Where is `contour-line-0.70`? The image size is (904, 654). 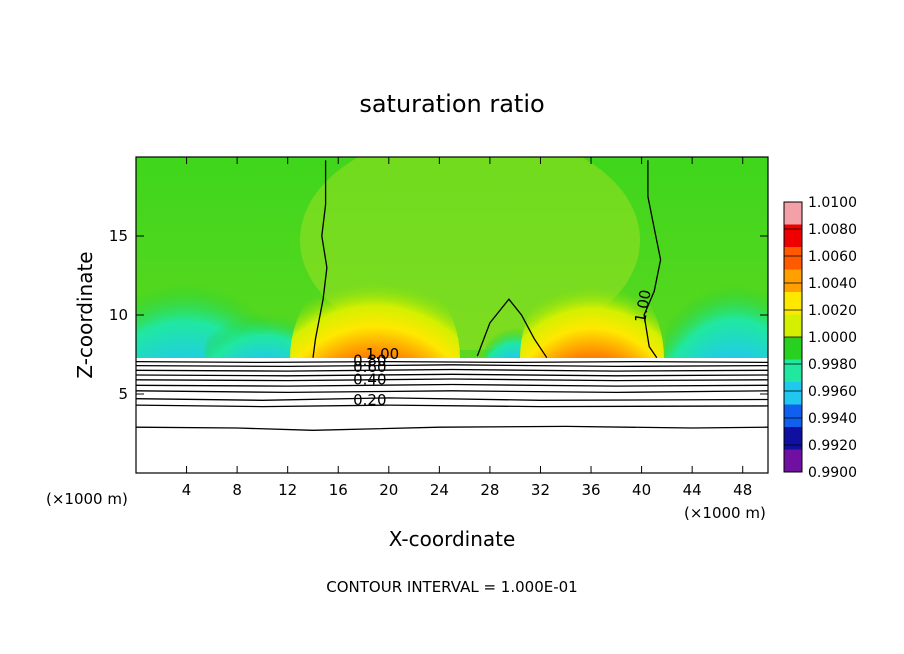
contour-line-0.70 is located at coordinates (452, 375).